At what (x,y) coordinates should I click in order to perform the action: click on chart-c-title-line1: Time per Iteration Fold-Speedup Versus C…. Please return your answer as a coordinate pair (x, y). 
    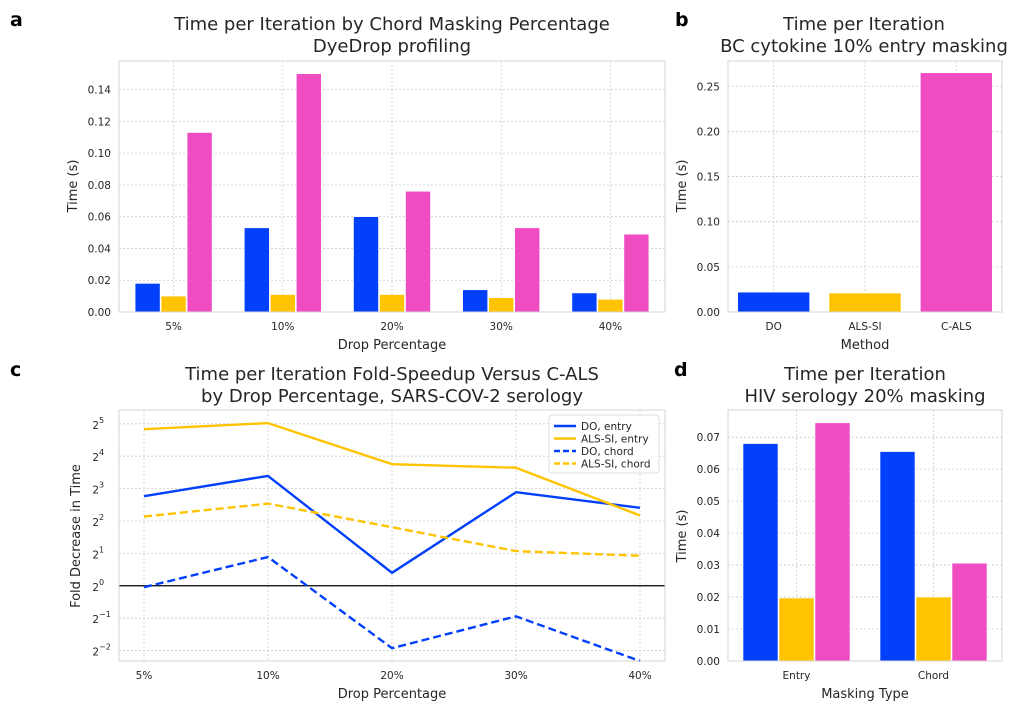
    Looking at the image, I should click on (391, 374).